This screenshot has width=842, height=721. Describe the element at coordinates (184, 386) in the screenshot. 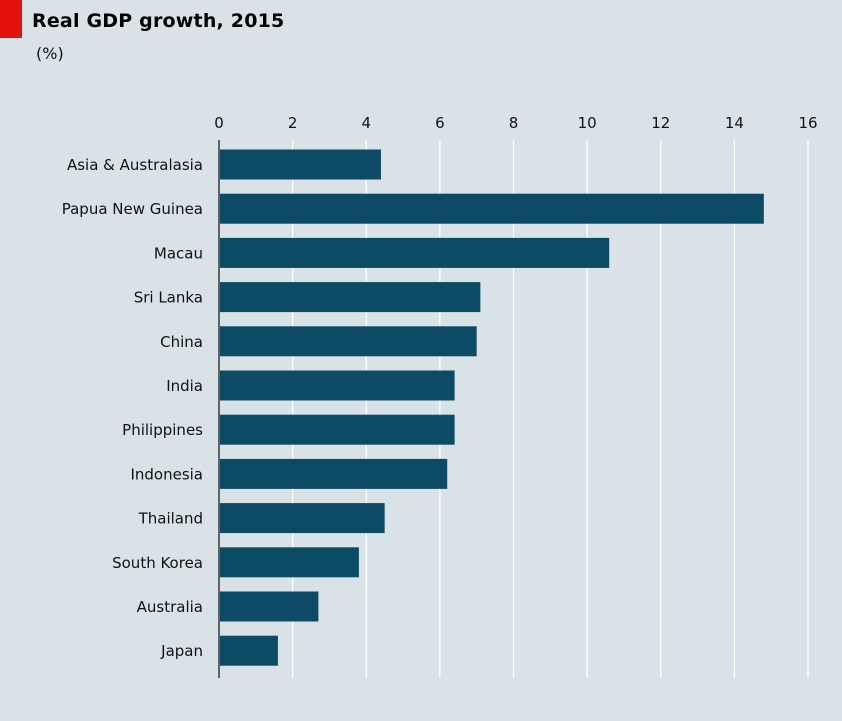

I see `category-label: India` at that location.